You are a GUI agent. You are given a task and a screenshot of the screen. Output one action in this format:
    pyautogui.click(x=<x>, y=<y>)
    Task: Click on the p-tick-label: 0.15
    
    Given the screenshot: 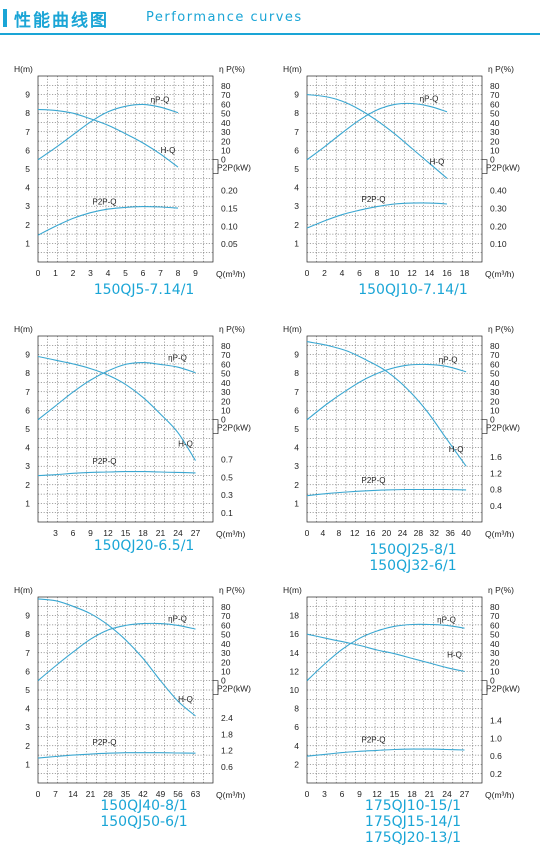 What is the action you would take?
    pyautogui.click(x=229, y=208)
    